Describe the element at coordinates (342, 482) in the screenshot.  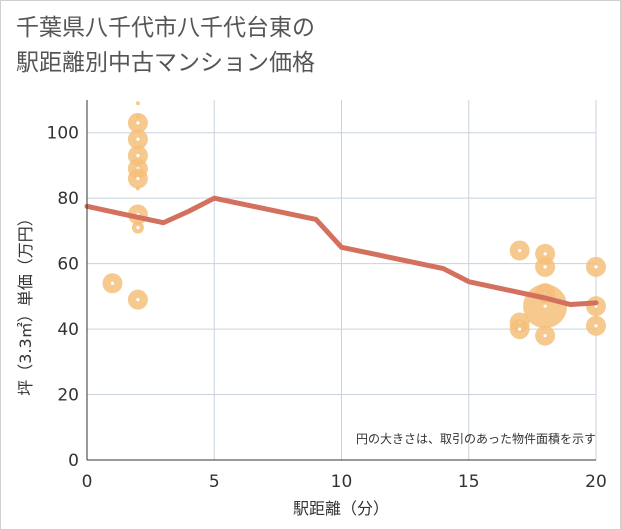
I see `x-tick-label: 10` at that location.